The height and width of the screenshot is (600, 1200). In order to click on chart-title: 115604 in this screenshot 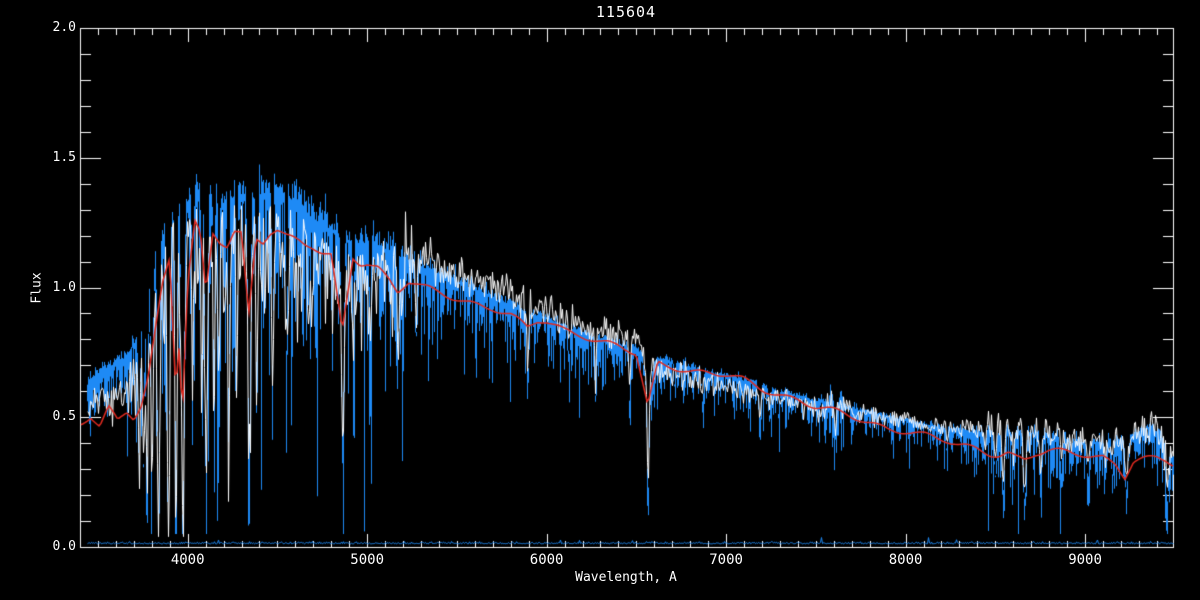, I will do `click(626, 12)`.